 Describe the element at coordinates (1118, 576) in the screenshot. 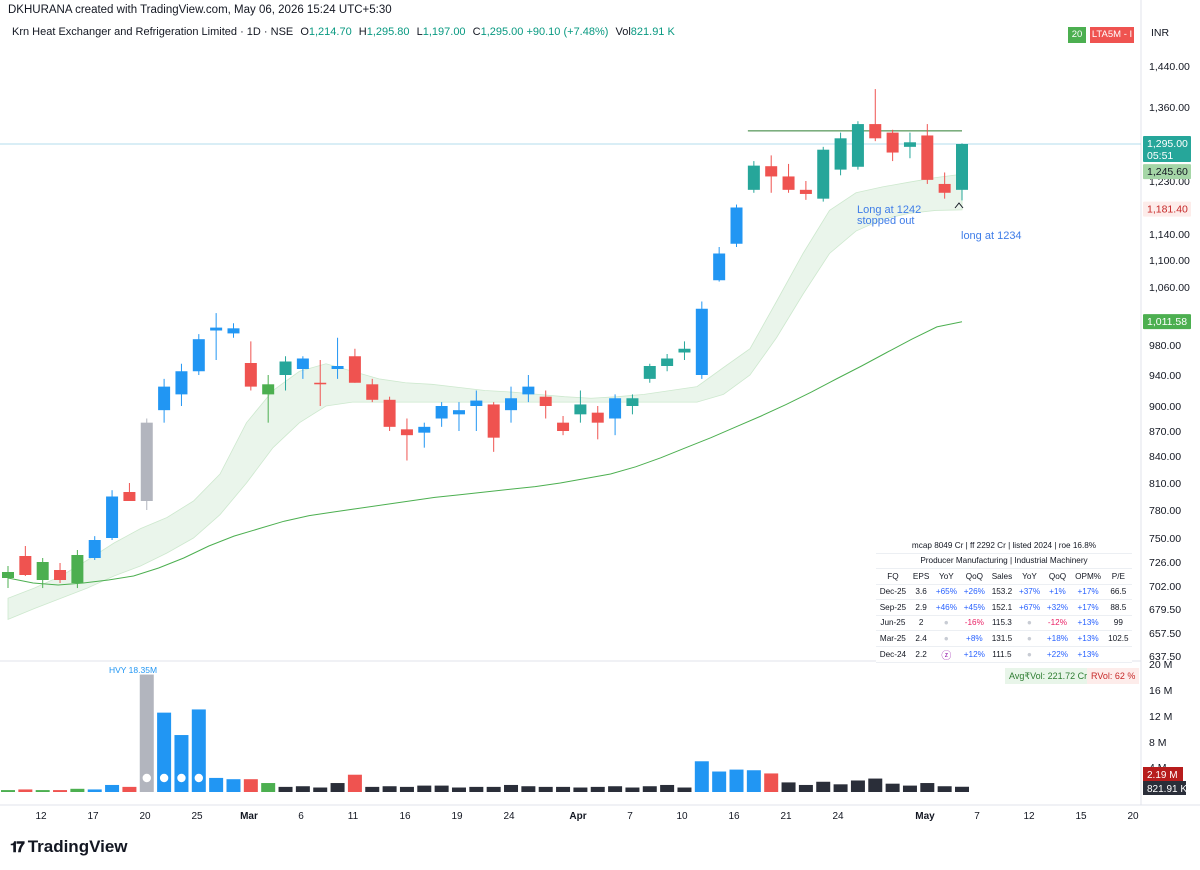

I see `fund-header: P/E` at that location.